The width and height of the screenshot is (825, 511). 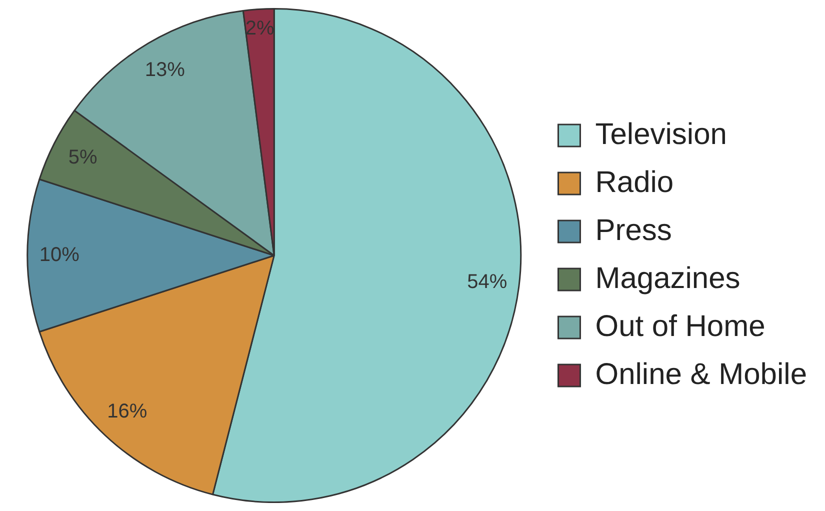 I want to click on data-label: 5%, so click(x=83, y=157).